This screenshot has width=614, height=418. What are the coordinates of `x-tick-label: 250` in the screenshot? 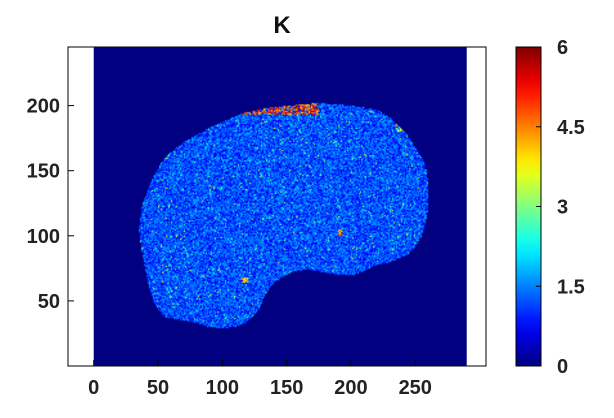 It's located at (415, 388).